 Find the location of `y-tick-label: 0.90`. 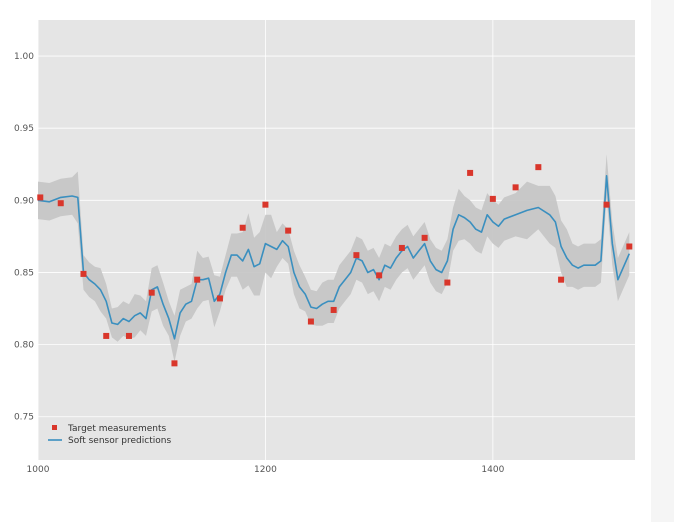

y-tick-label: 0.90 is located at coordinates (24, 201).